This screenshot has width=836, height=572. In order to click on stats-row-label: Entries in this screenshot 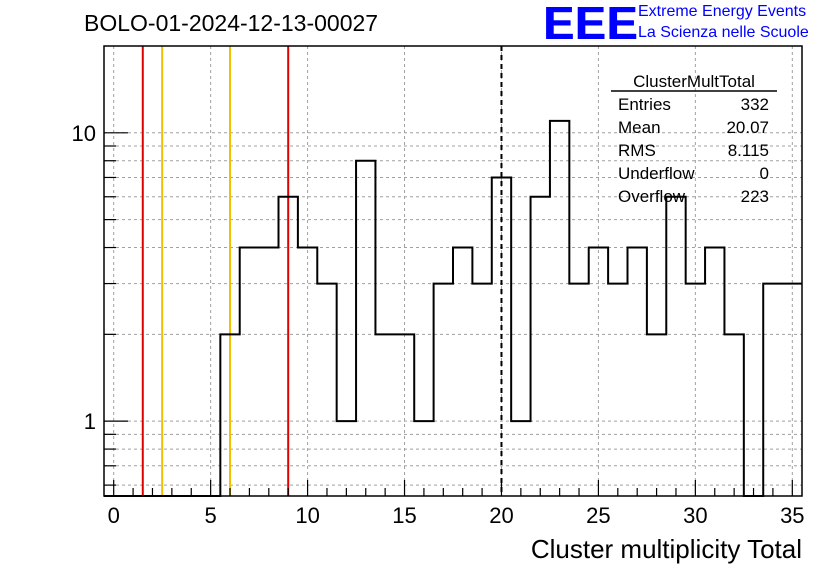, I will do `click(644, 104)`.